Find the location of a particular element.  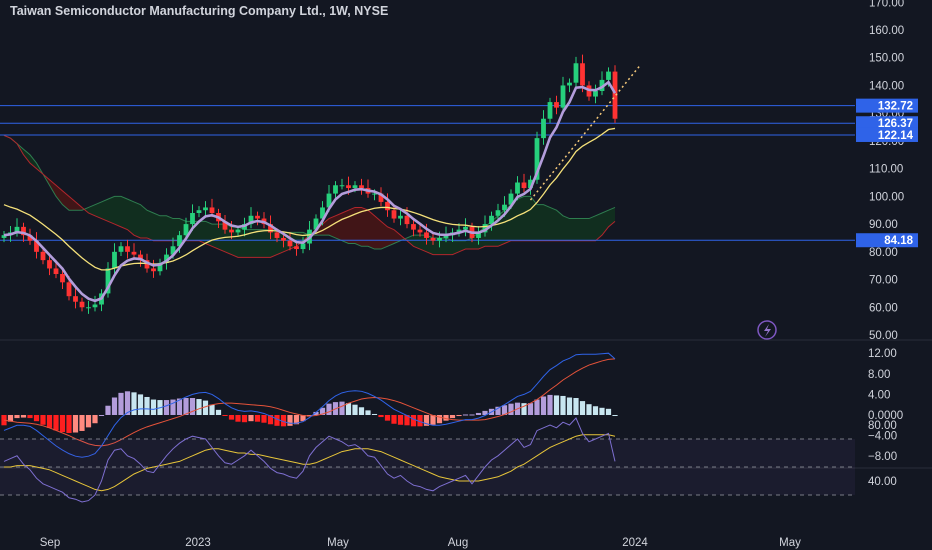

price-tick-label: 100.00 is located at coordinates (886, 197).